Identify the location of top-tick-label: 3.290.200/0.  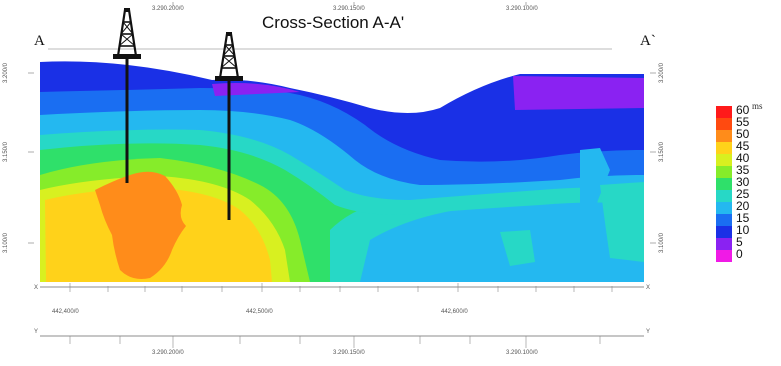
(168, 9).